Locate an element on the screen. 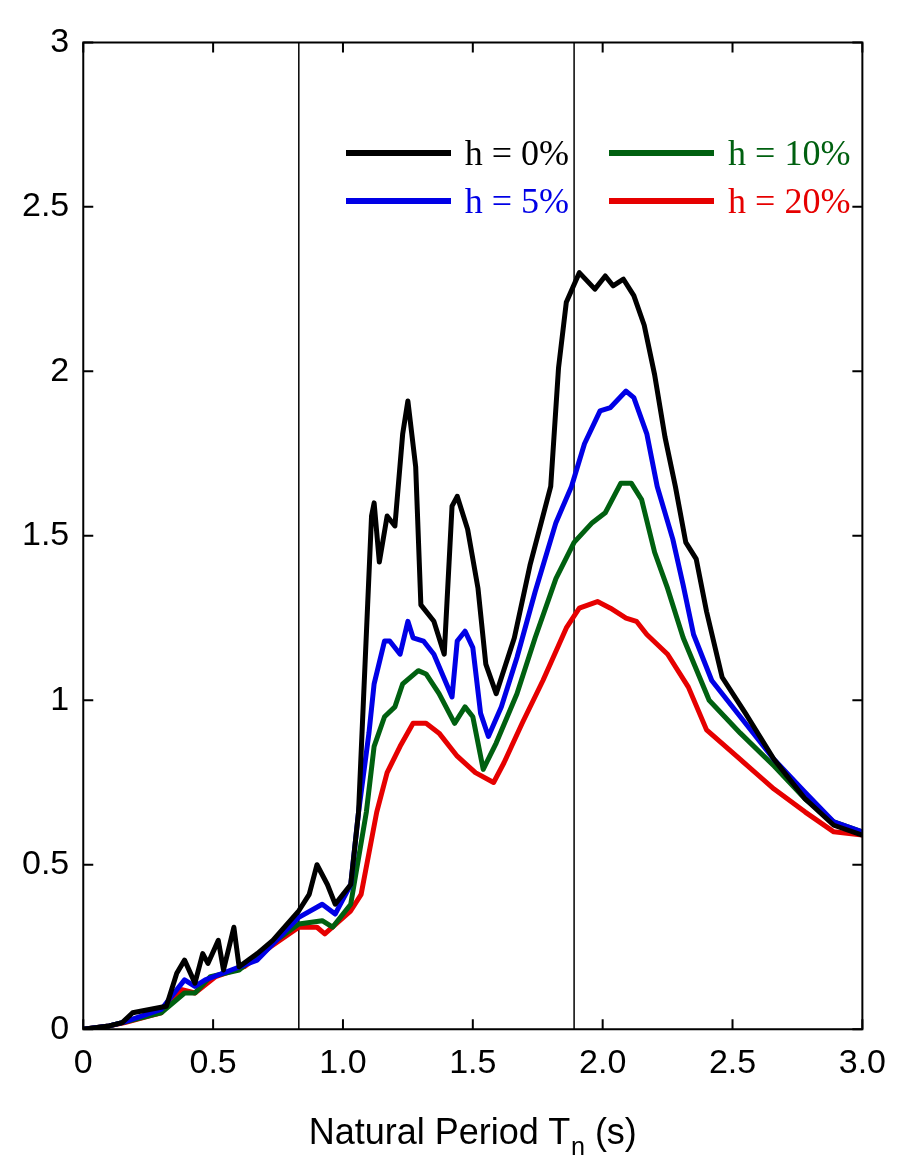 The height and width of the screenshot is (1174, 908). y-tick-label: 0.5 is located at coordinates (46, 862).